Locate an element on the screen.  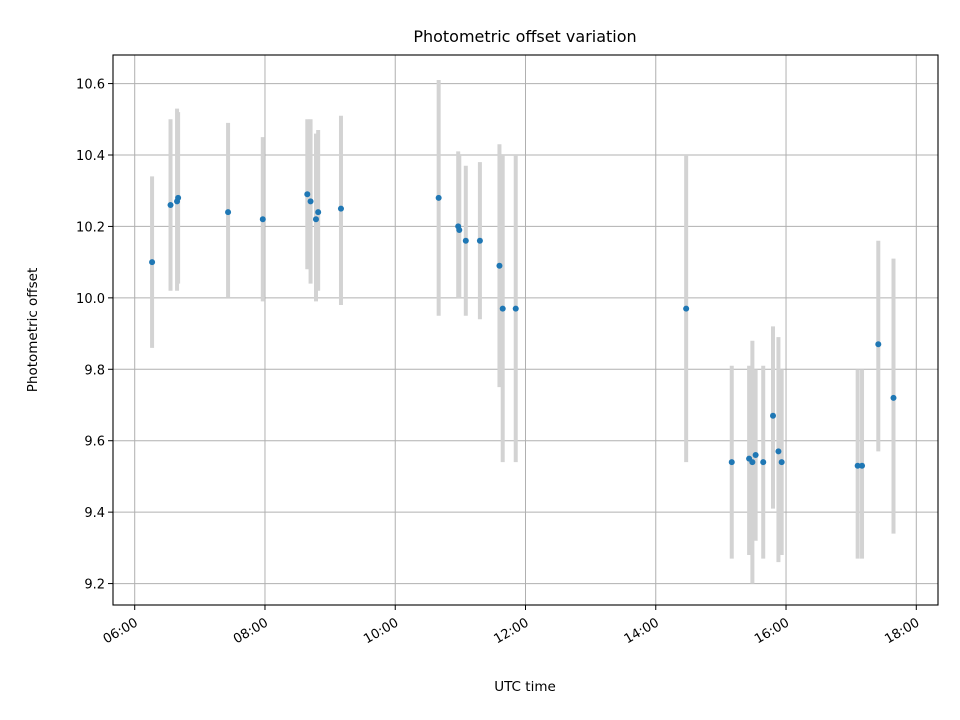
chart-title: Photometric offset variation is located at coordinates (524, 36).